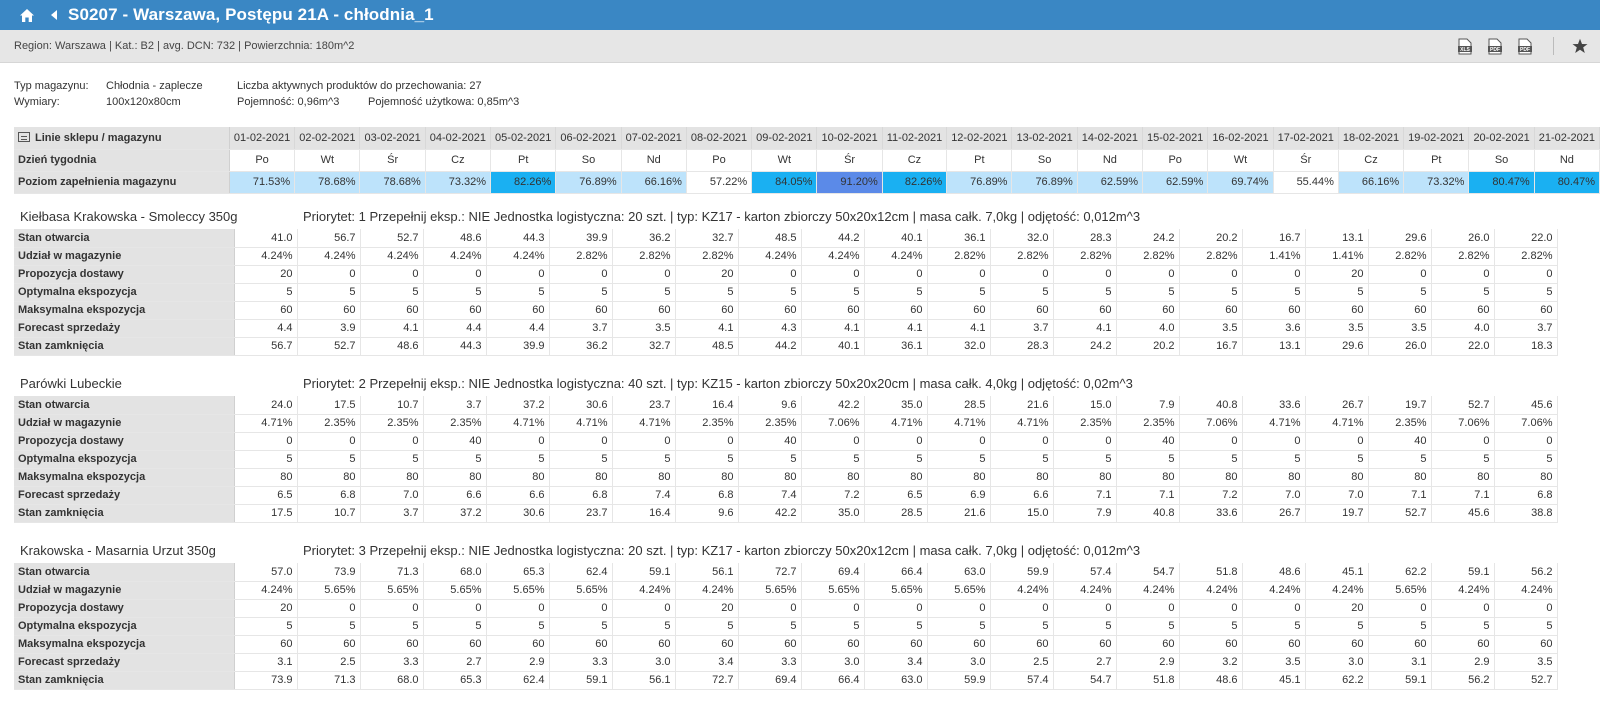 The image size is (1600, 715). Describe the element at coordinates (1274, 680) in the screenshot. I see `table-cell: 45.1` at that location.